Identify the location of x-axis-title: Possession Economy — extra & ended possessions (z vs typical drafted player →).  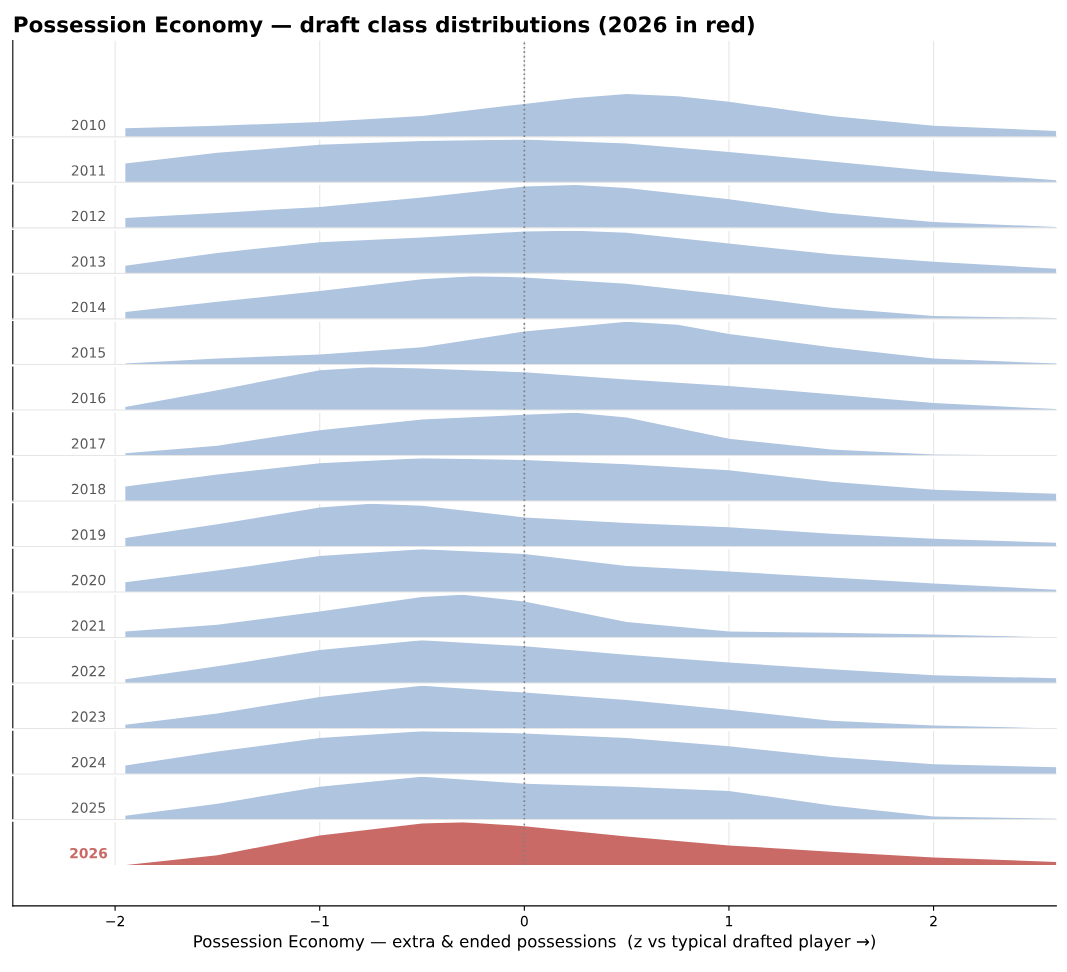
(534, 942).